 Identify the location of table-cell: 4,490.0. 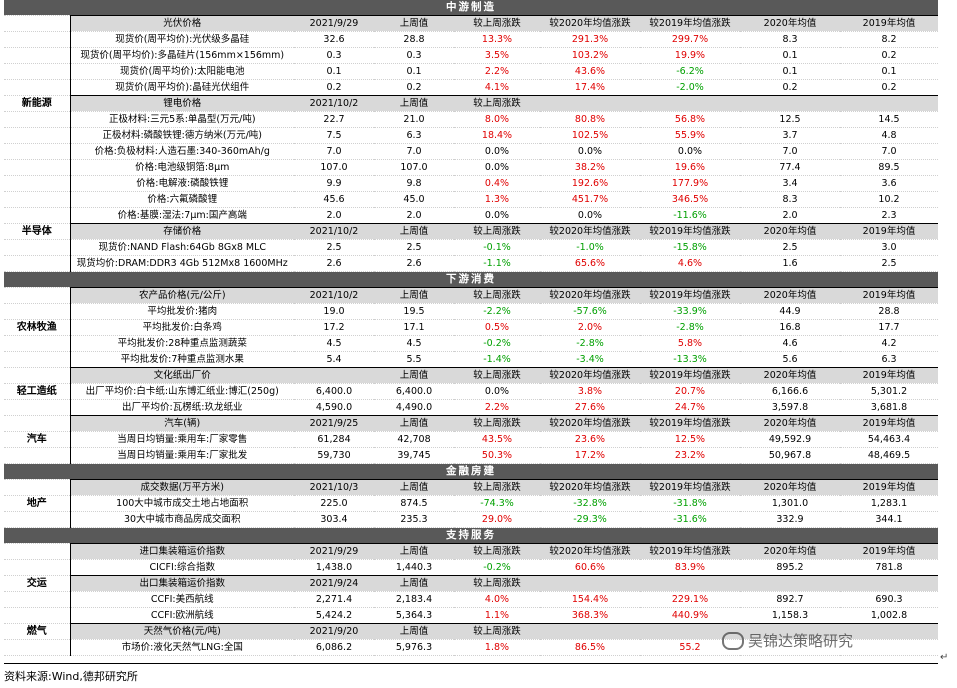
(414, 407).